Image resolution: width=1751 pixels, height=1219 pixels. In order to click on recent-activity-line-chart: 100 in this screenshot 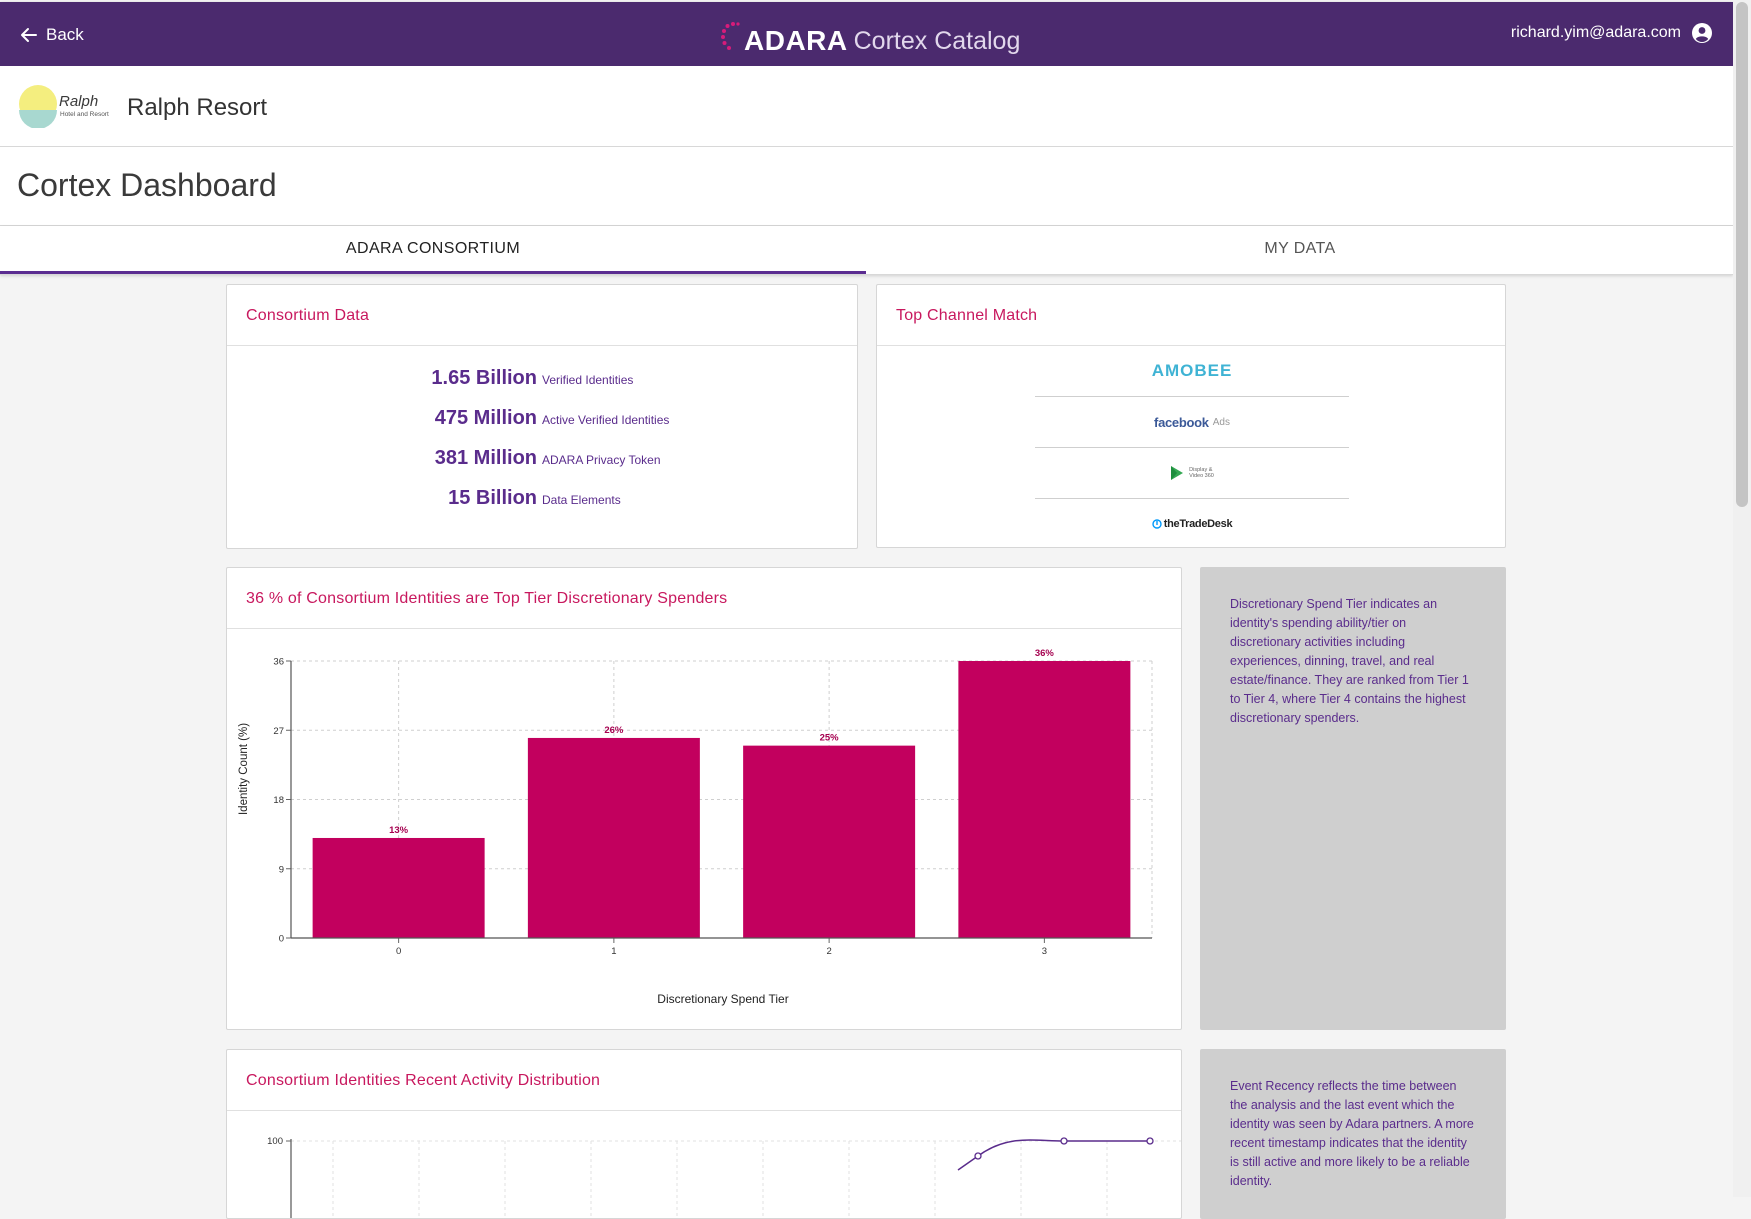, I will do `click(724, 1177)`.